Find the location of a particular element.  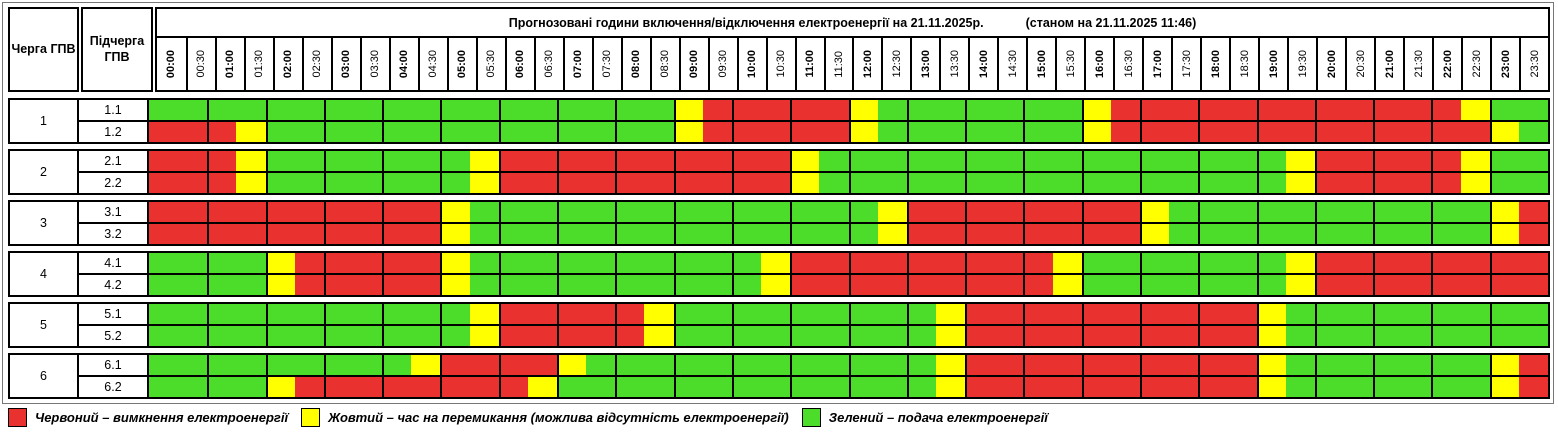

legend-item-red: Червоний – вимкнення електроенергії is located at coordinates (148, 417).